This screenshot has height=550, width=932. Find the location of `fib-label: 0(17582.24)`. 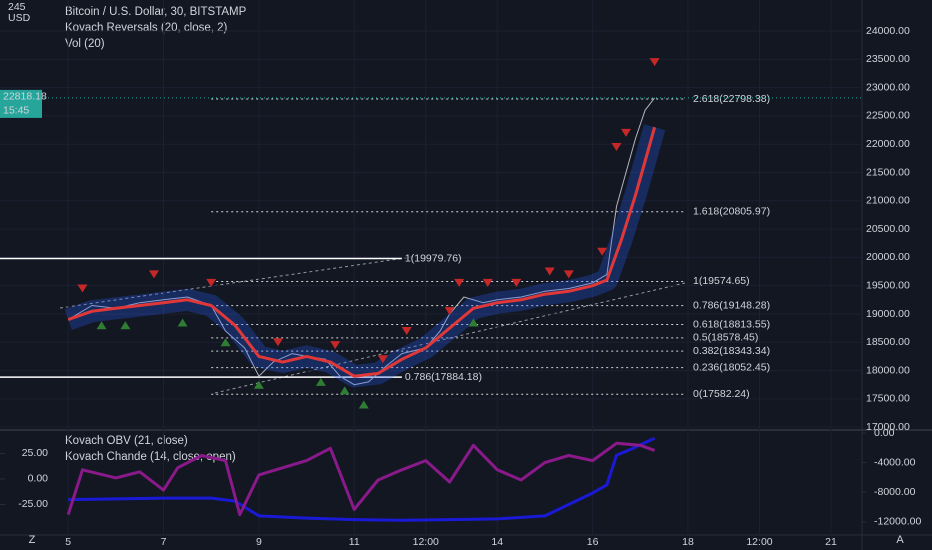

fib-label: 0(17582.24) is located at coordinates (721, 394).